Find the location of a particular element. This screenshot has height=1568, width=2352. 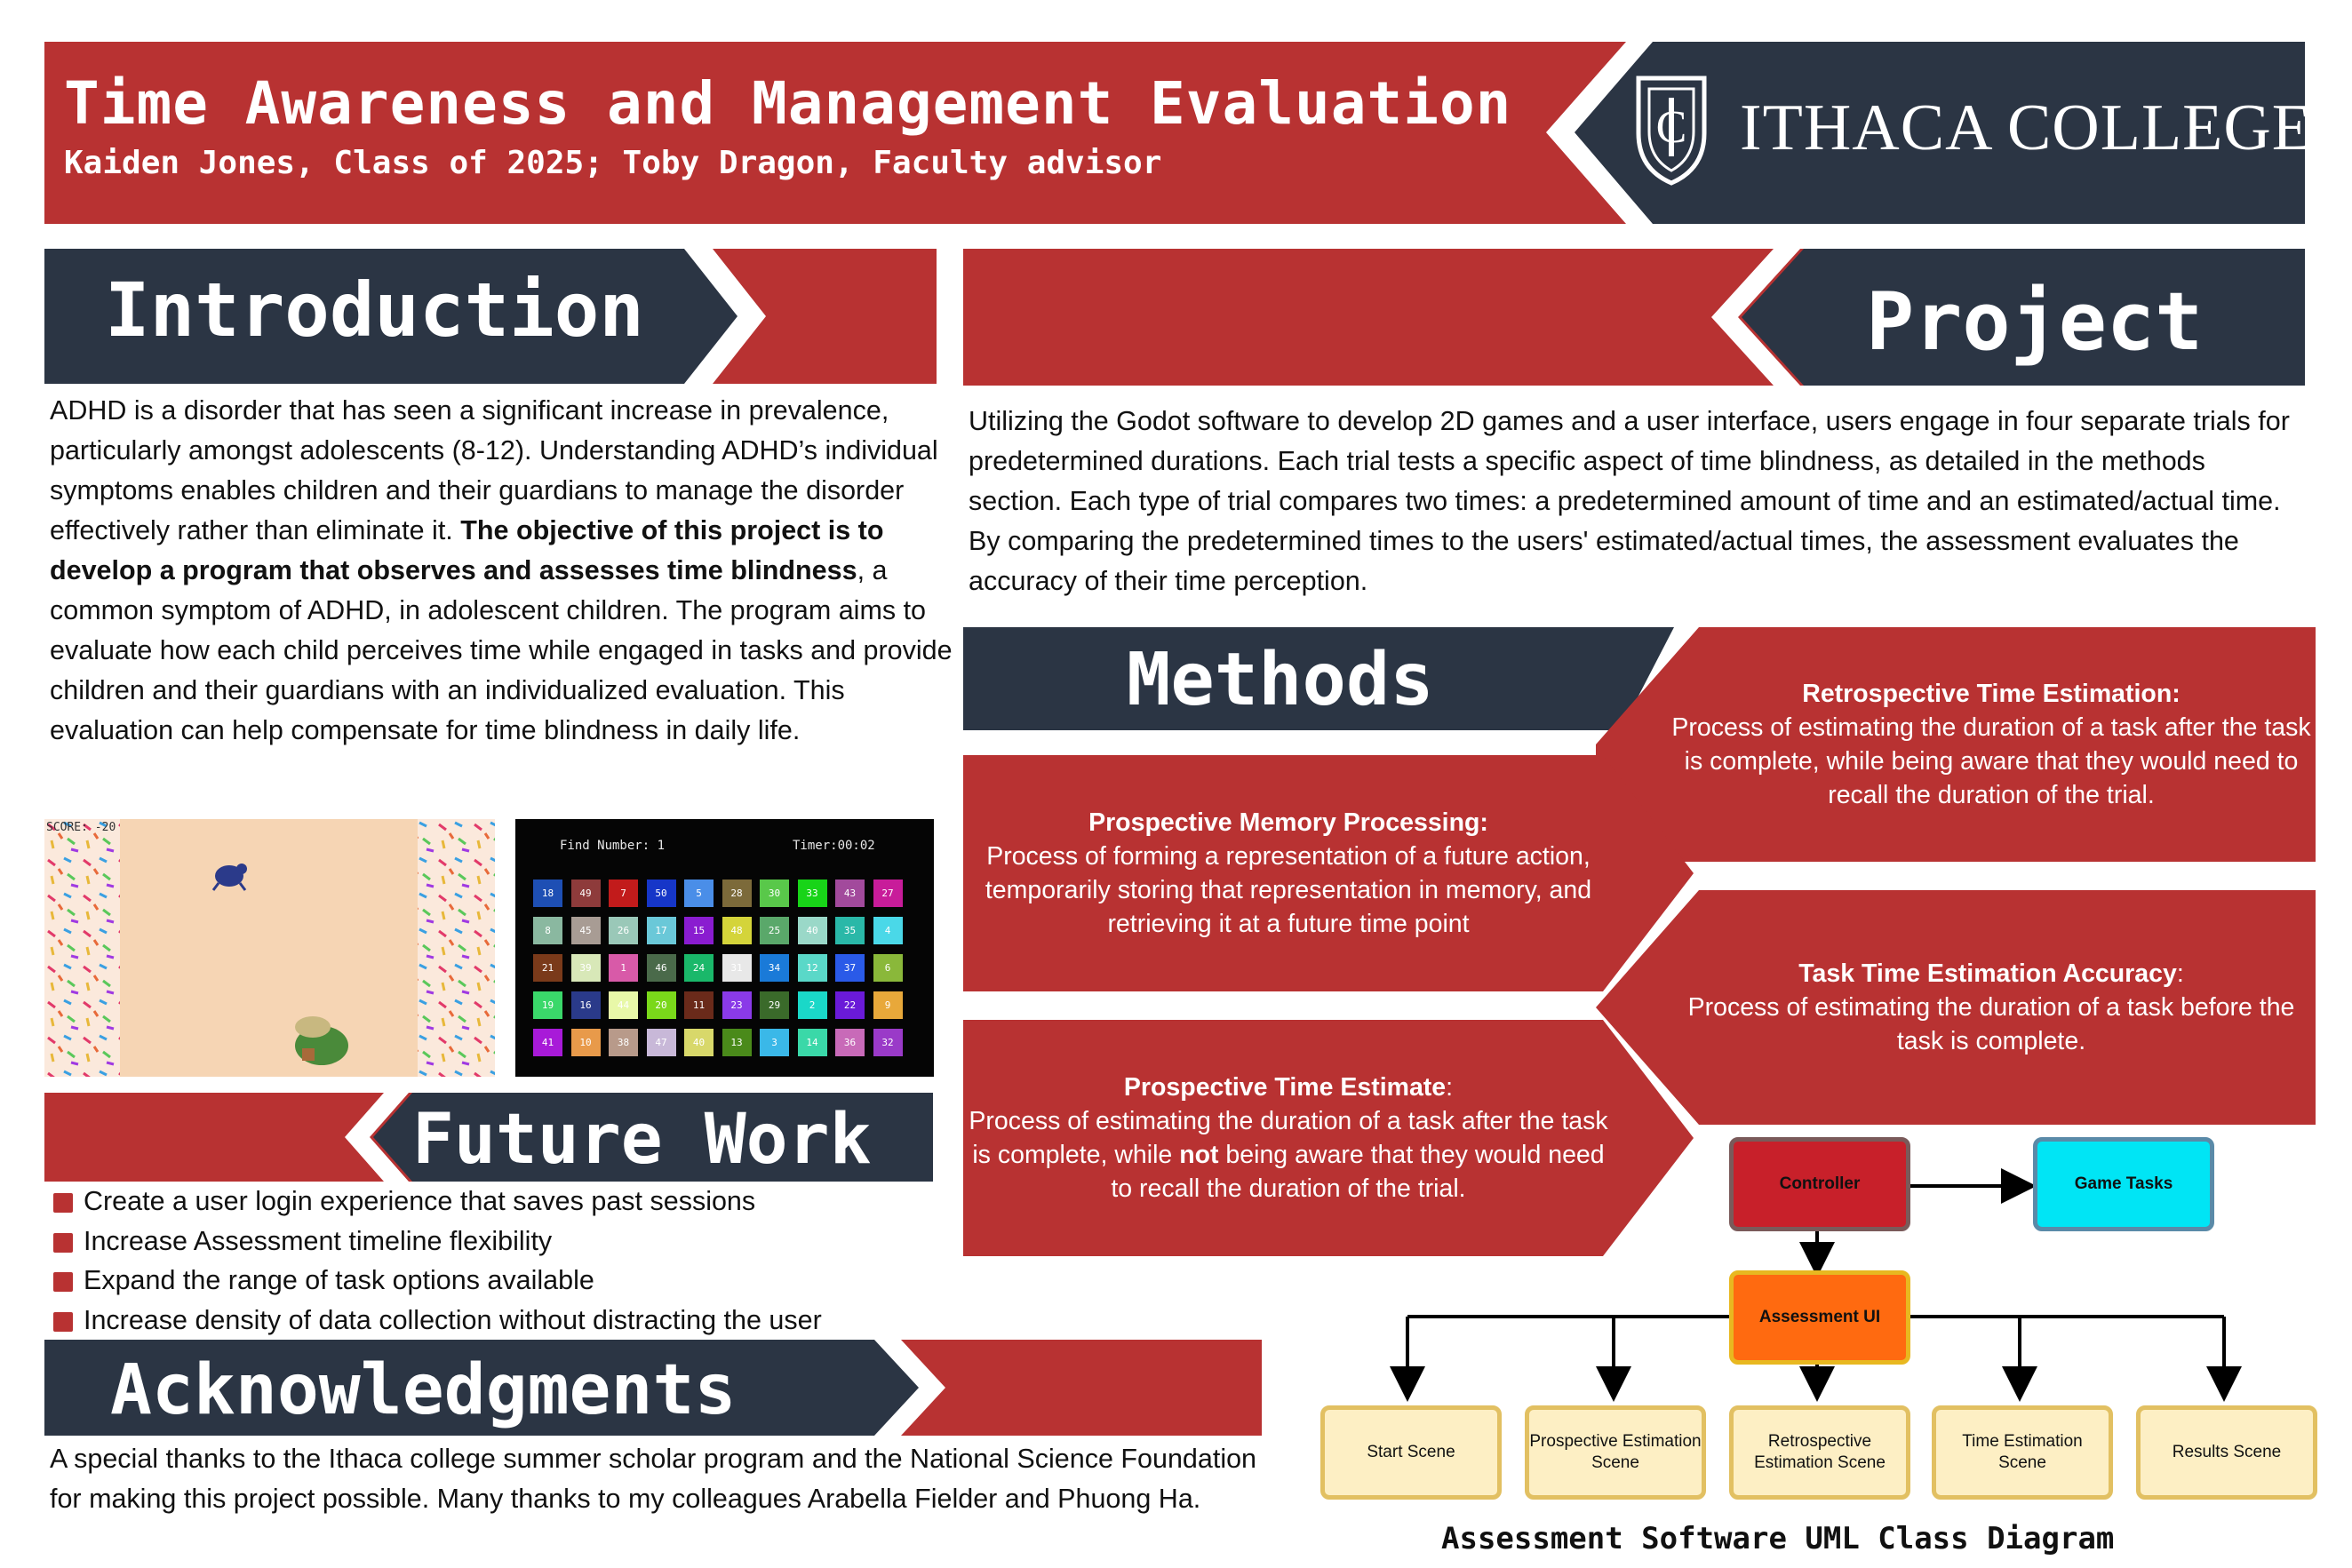

number-tile: 7 is located at coordinates (623, 893).